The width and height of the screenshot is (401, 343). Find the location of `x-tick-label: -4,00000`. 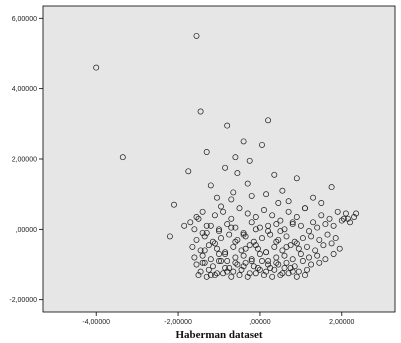

x-tick-label: -4,00000 is located at coordinates (96, 322).